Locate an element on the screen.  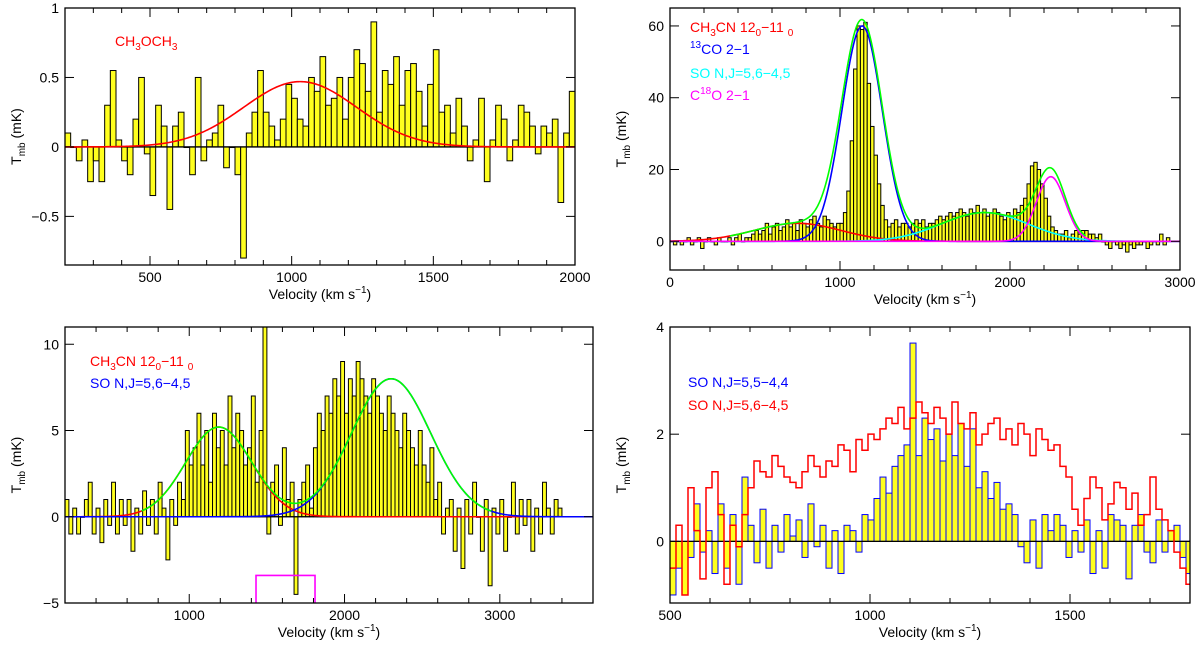
legend-entry: SO N,J=5,6−4,5 is located at coordinates (140, 383).